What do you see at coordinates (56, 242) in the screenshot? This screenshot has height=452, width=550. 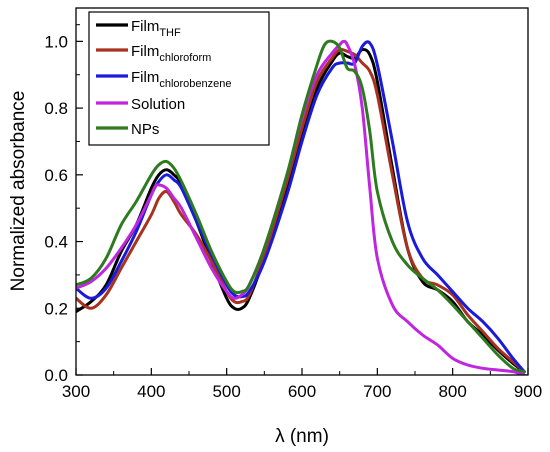 I see `y-tick-label: 0.4` at bounding box center [56, 242].